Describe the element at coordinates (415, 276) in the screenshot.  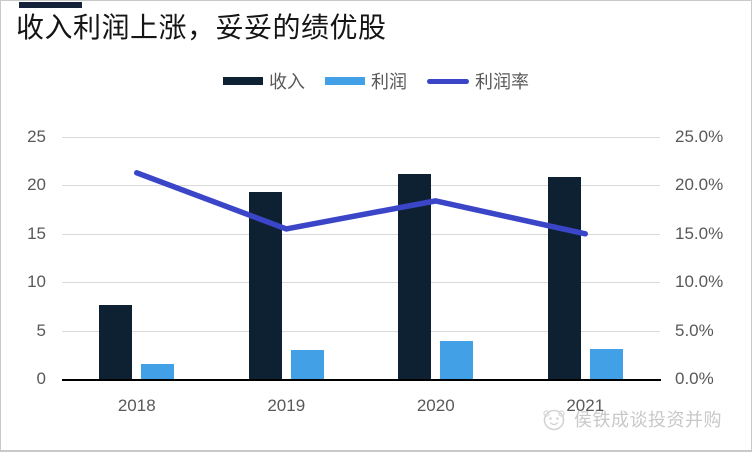
I see `revenue-bar-2020` at that location.